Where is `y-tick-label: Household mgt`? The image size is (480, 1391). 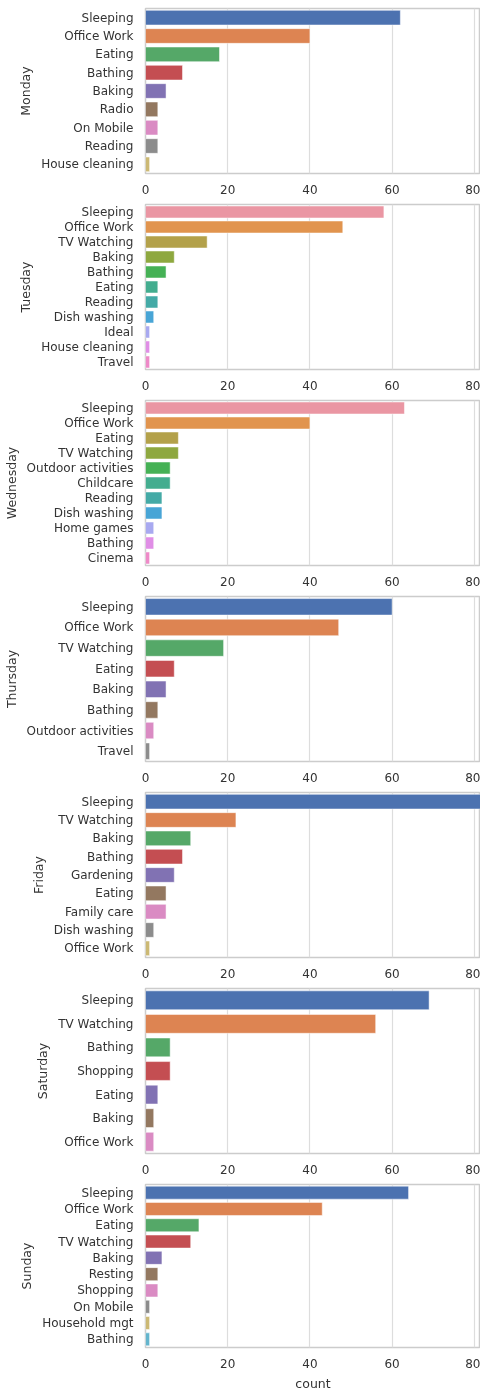
y-tick-label: Household mgt is located at coordinates (88, 1323).